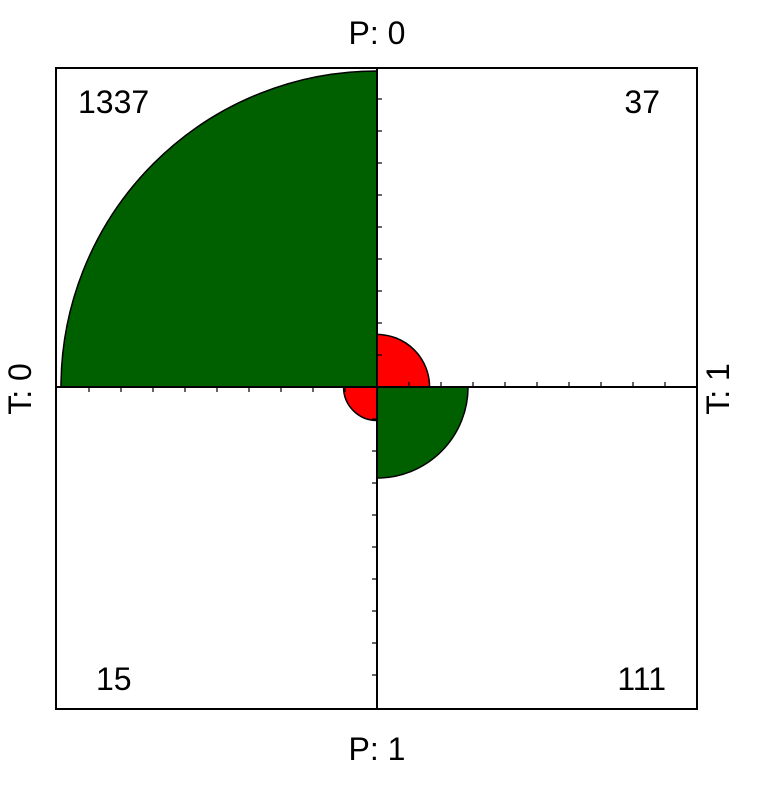  I want to click on wedge-t1-p1, so click(422, 432).